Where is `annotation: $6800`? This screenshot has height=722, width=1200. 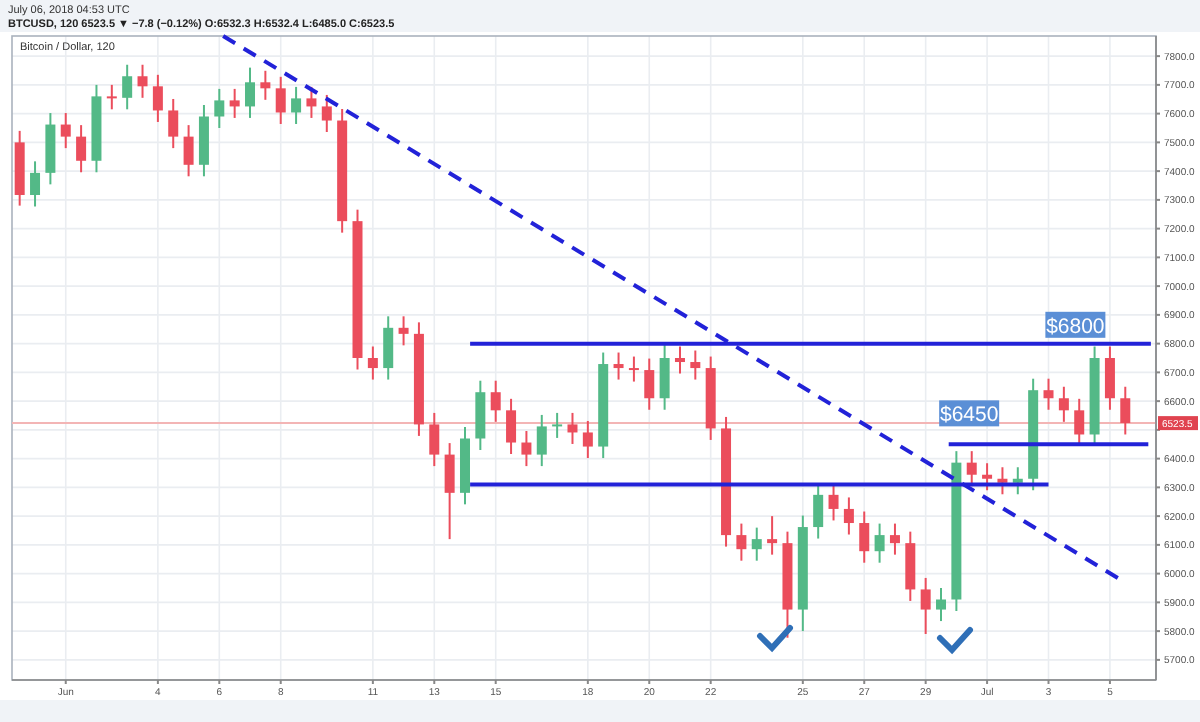 annotation: $6800 is located at coordinates (1075, 326).